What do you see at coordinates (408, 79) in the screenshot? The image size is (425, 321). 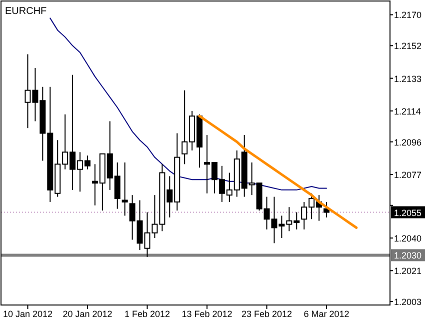 I see `y-tick-label: 1.2133` at bounding box center [408, 79].